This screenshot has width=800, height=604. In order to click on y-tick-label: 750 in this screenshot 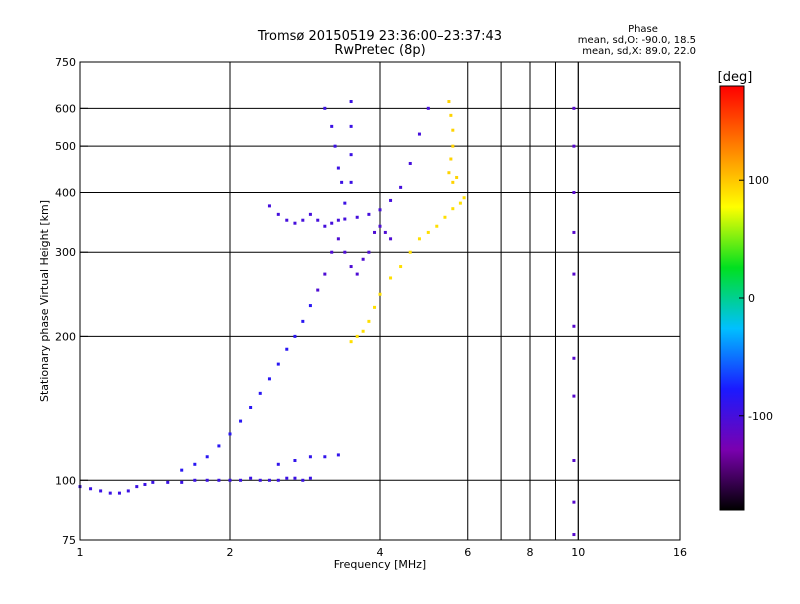, I will do `click(65, 62)`.